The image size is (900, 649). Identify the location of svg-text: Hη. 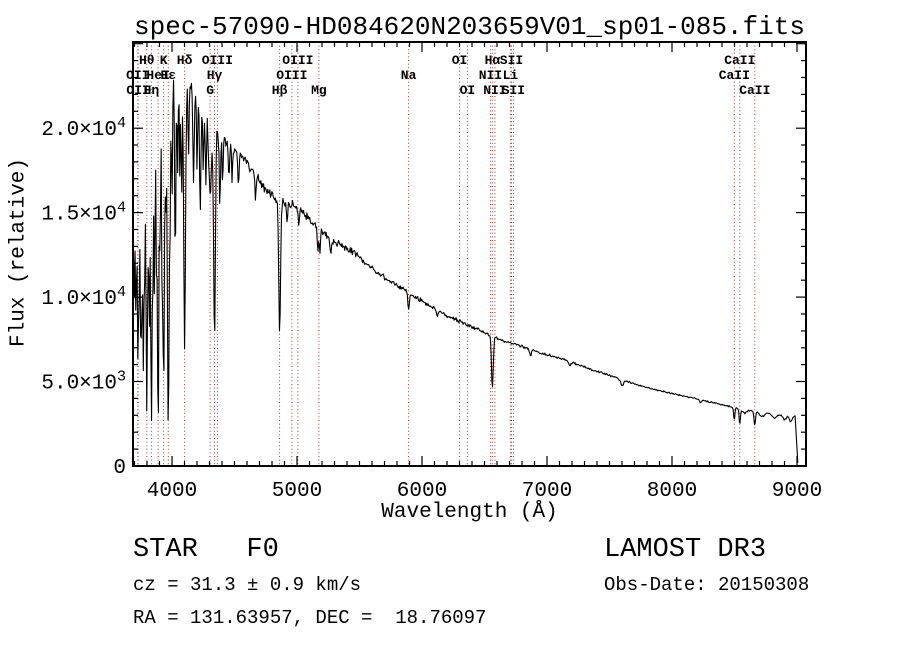
(152, 90).